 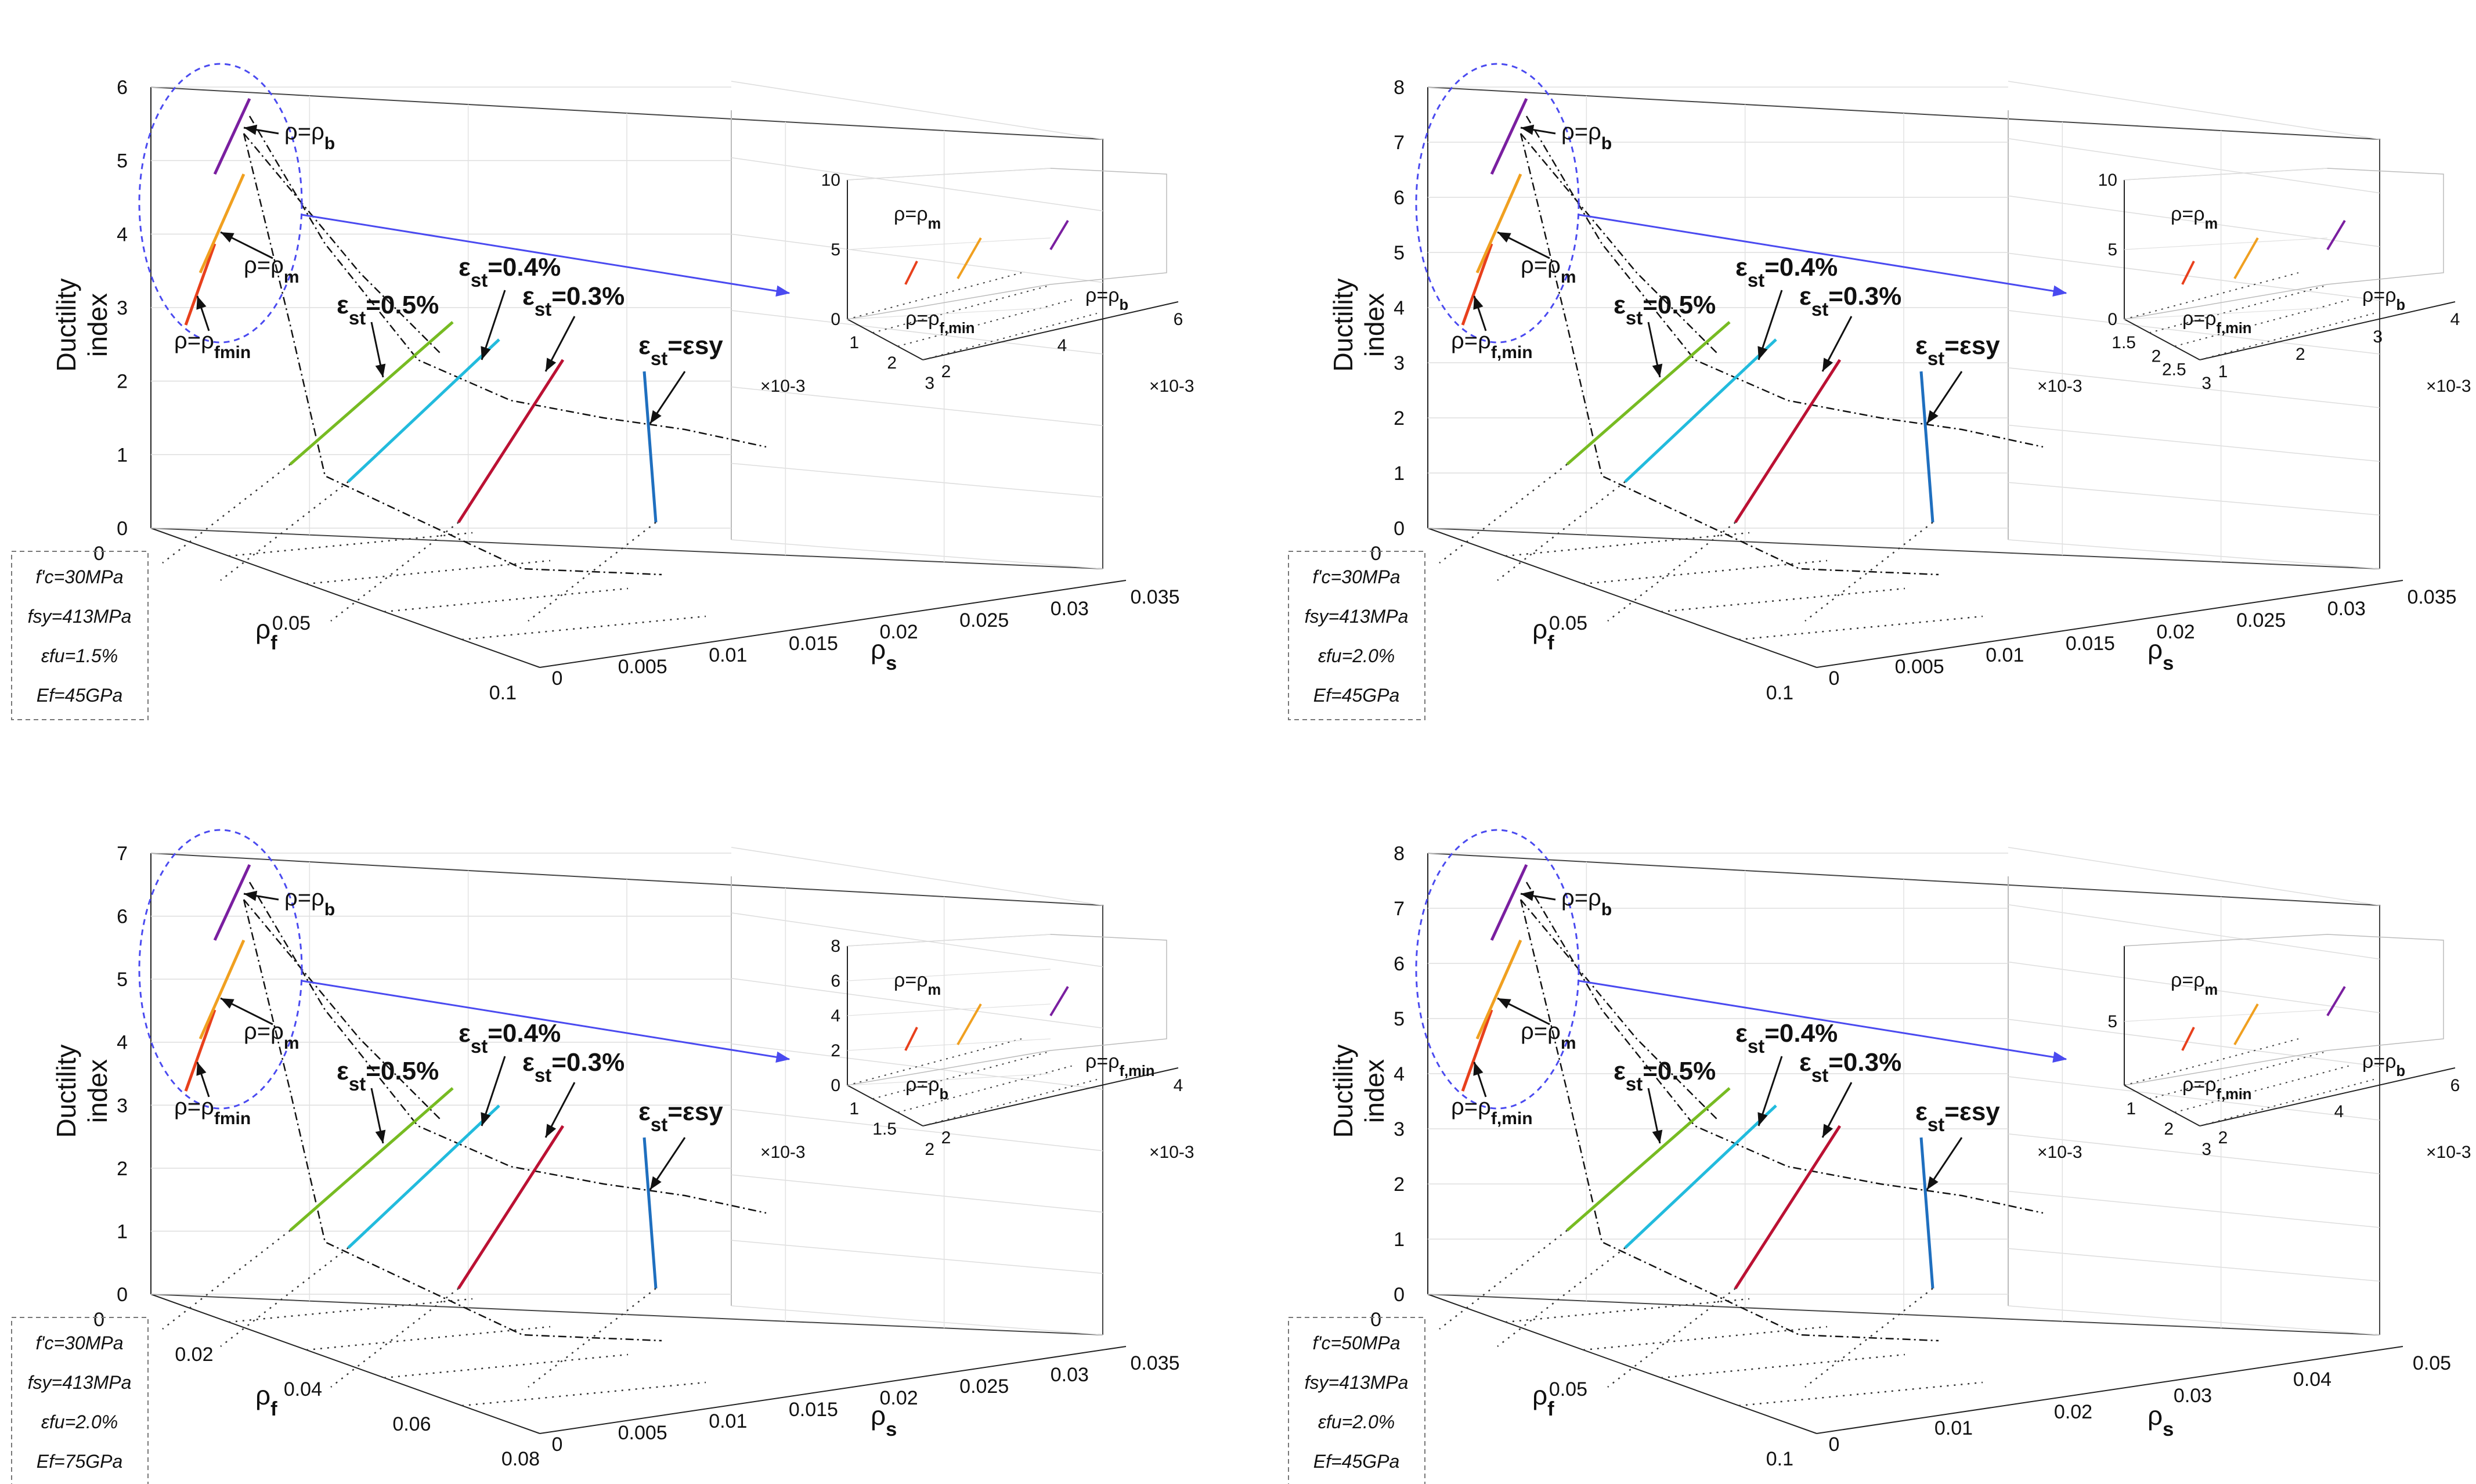 I want to click on inset-x-tick: 1, so click(x=2131, y=1108).